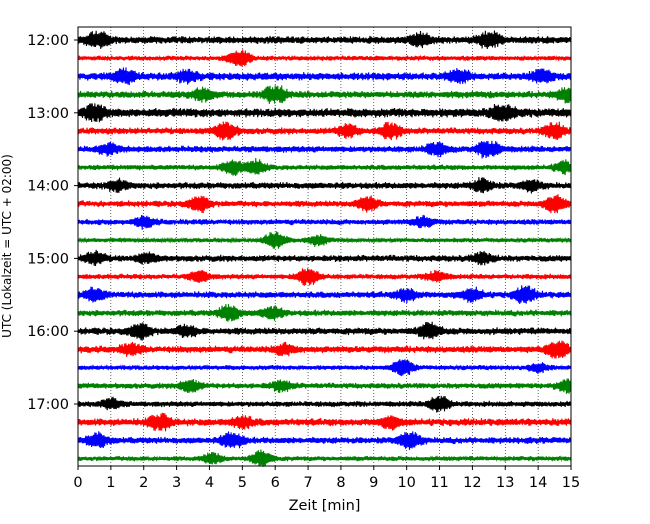 This screenshot has width=650, height=524. I want to click on x-tick-label-12: 12, so click(472, 483).